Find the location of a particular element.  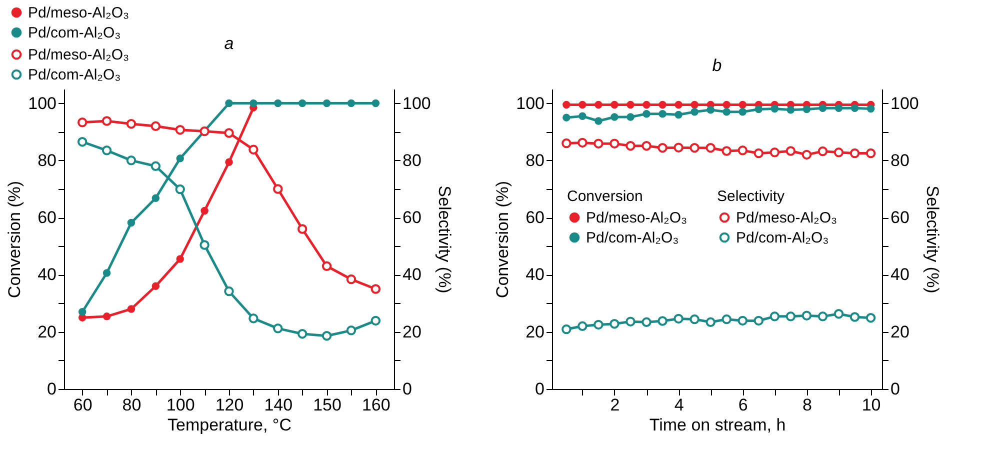

x-axis-title: Temperature, °C is located at coordinates (230, 425).